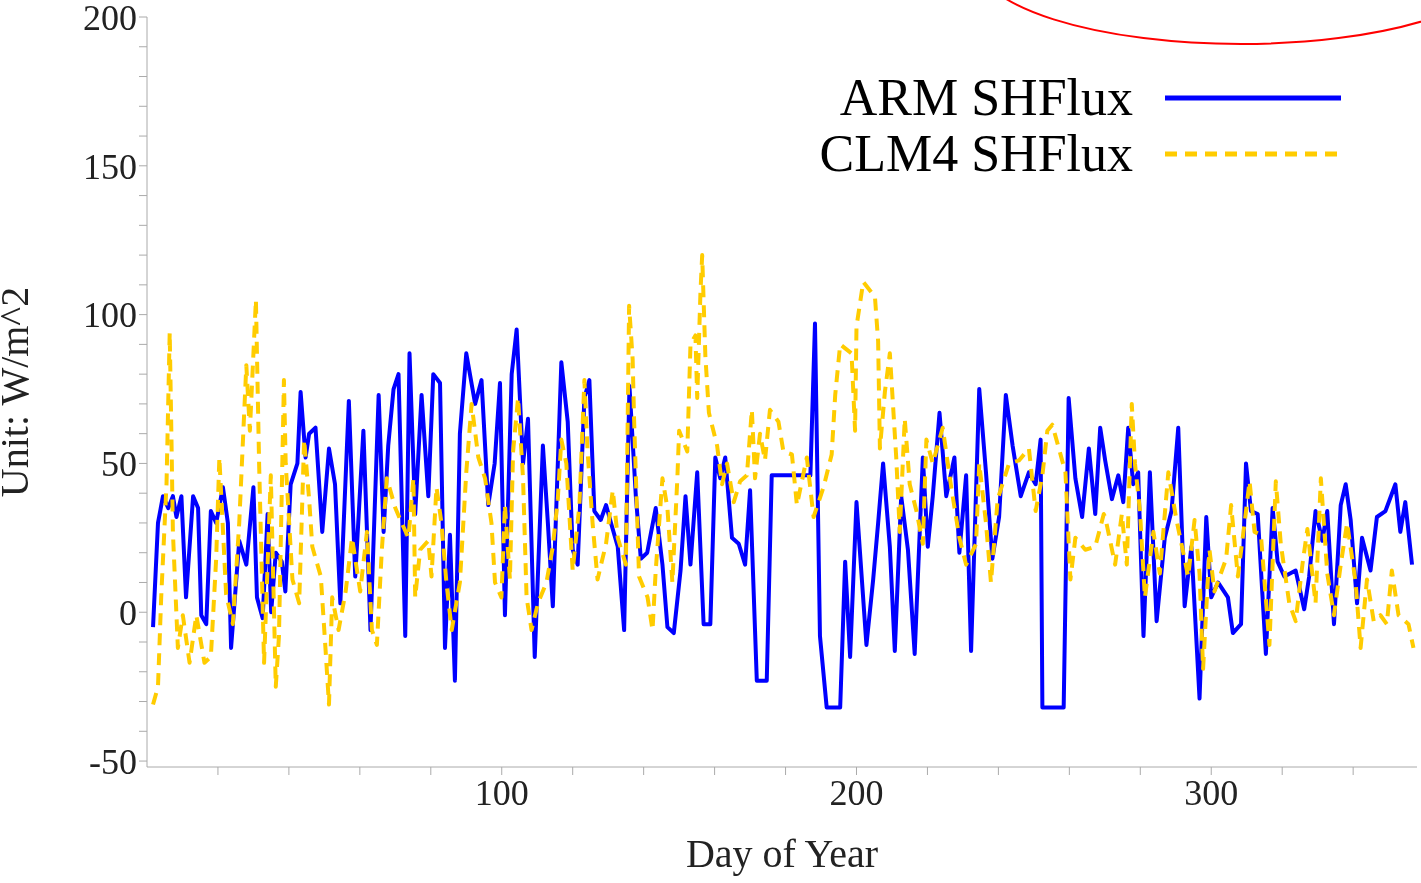  What do you see at coordinates (1211, 792) in the screenshot?
I see `x-tick-label: 300` at bounding box center [1211, 792].